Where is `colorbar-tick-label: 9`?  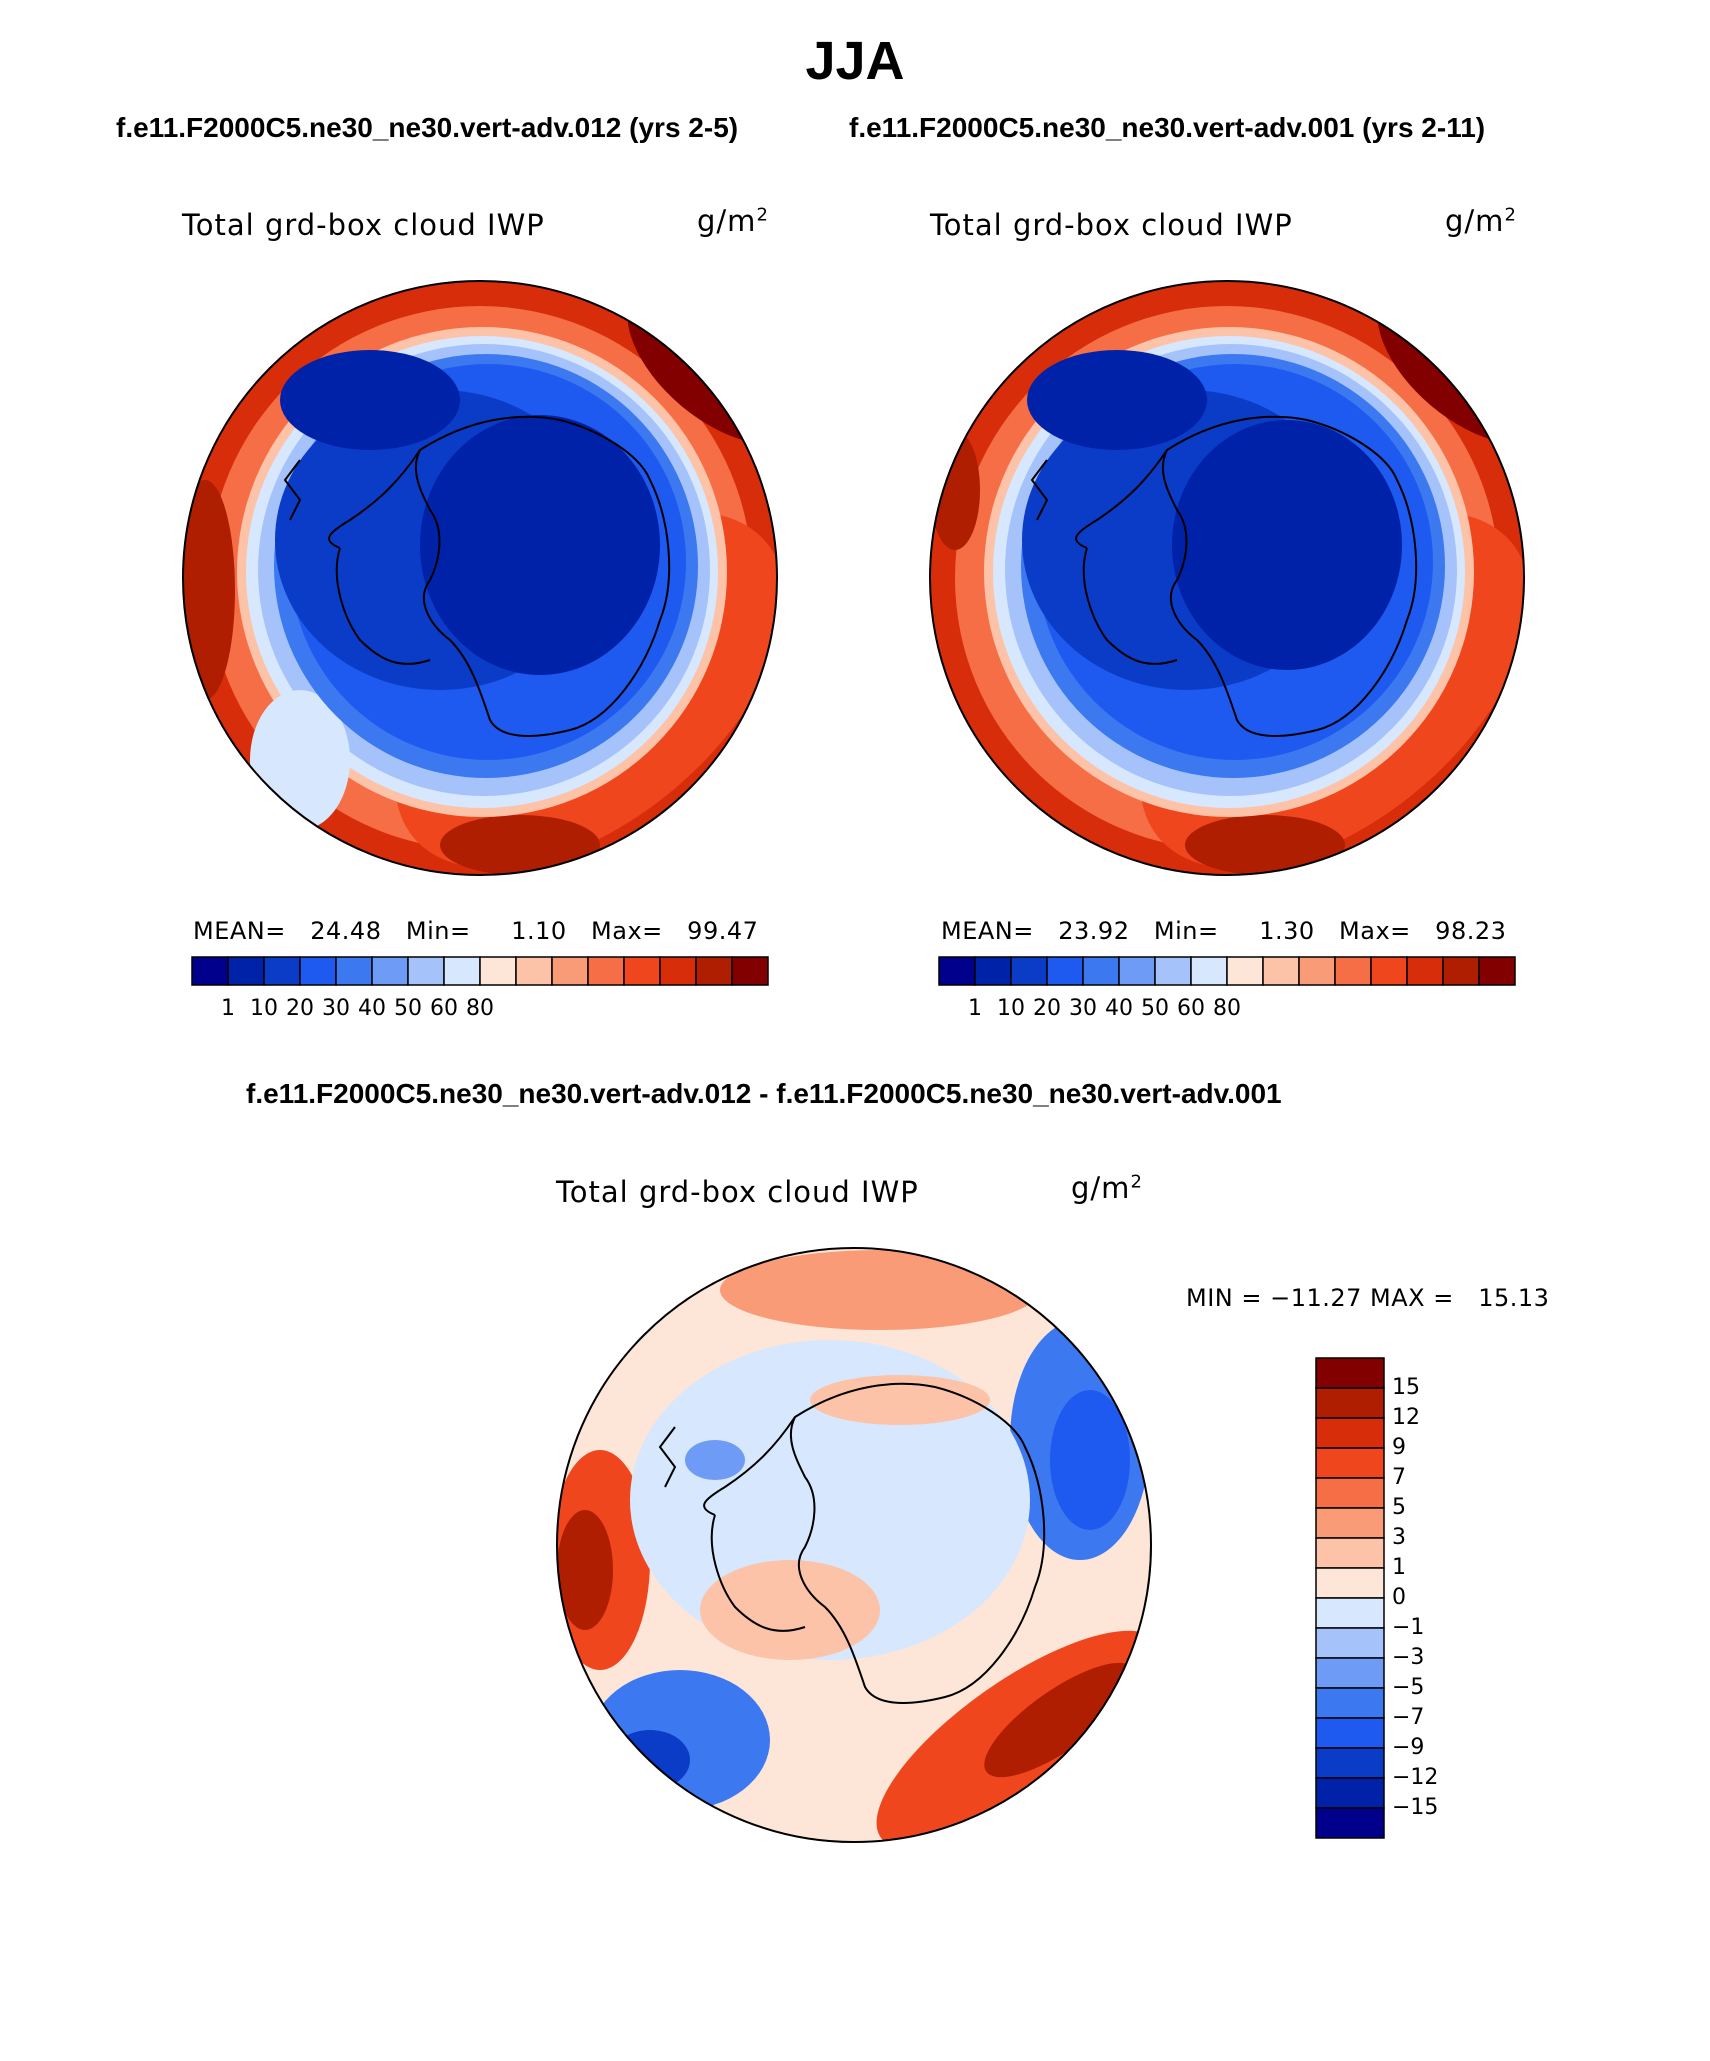
colorbar-tick-label: 9 is located at coordinates (1399, 1447).